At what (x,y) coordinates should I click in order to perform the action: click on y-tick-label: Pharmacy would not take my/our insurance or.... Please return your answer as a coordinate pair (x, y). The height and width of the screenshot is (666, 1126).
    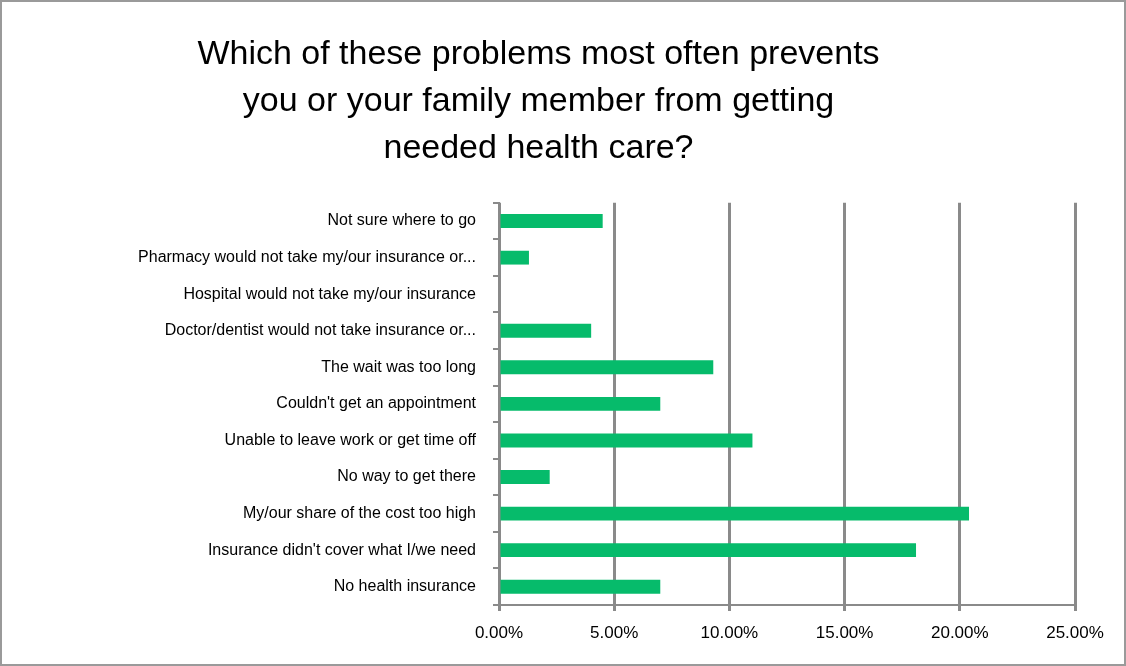
    Looking at the image, I should click on (307, 257).